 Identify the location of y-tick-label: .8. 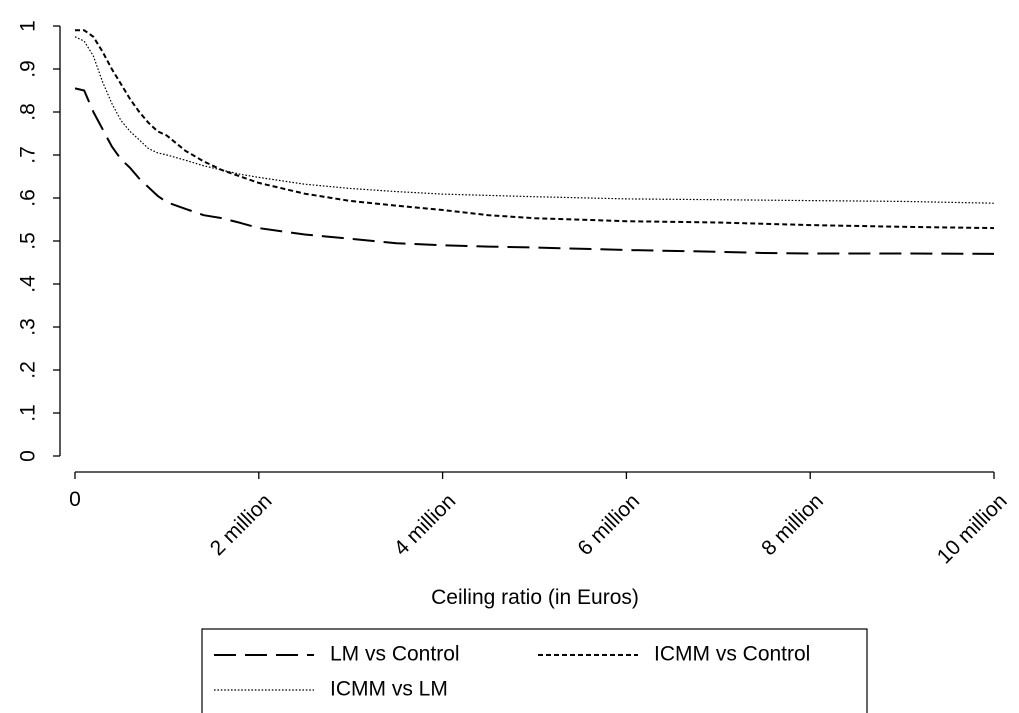
(28, 112).